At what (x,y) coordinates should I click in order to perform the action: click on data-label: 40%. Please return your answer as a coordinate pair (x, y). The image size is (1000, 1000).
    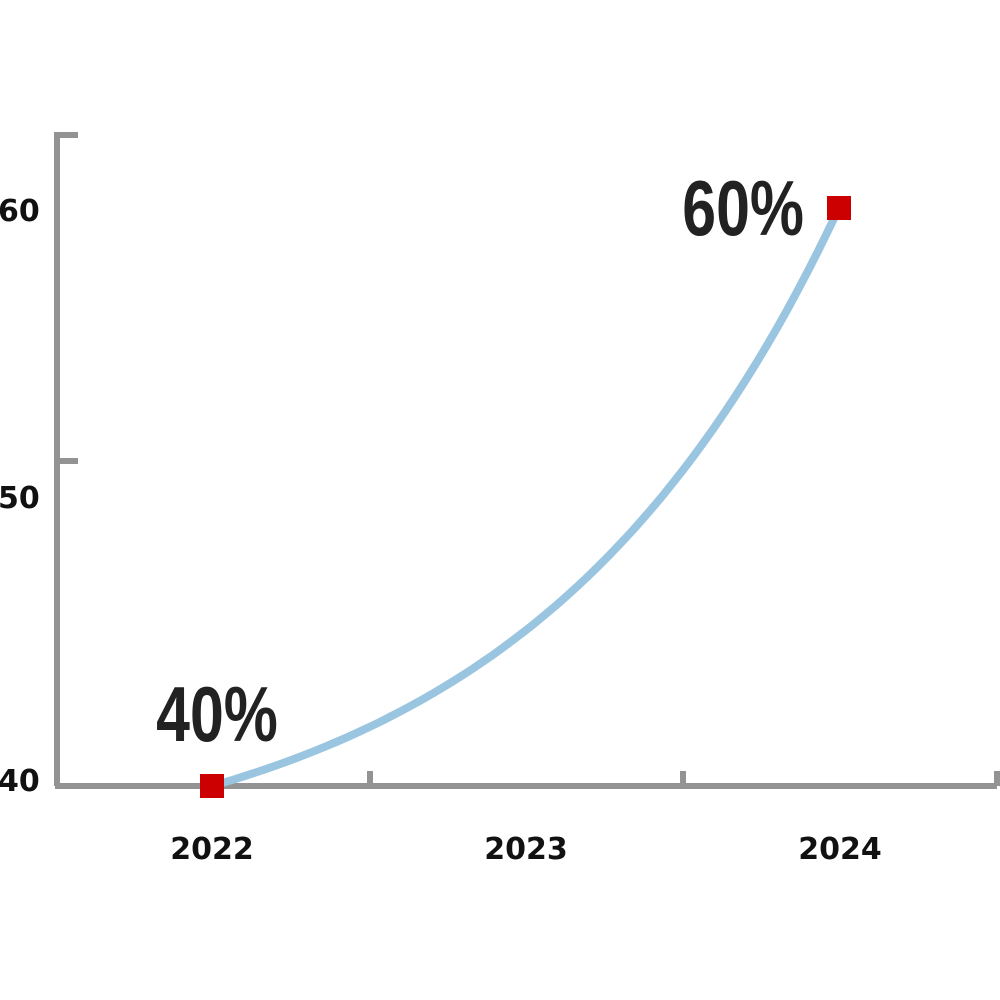
    Looking at the image, I should click on (217, 714).